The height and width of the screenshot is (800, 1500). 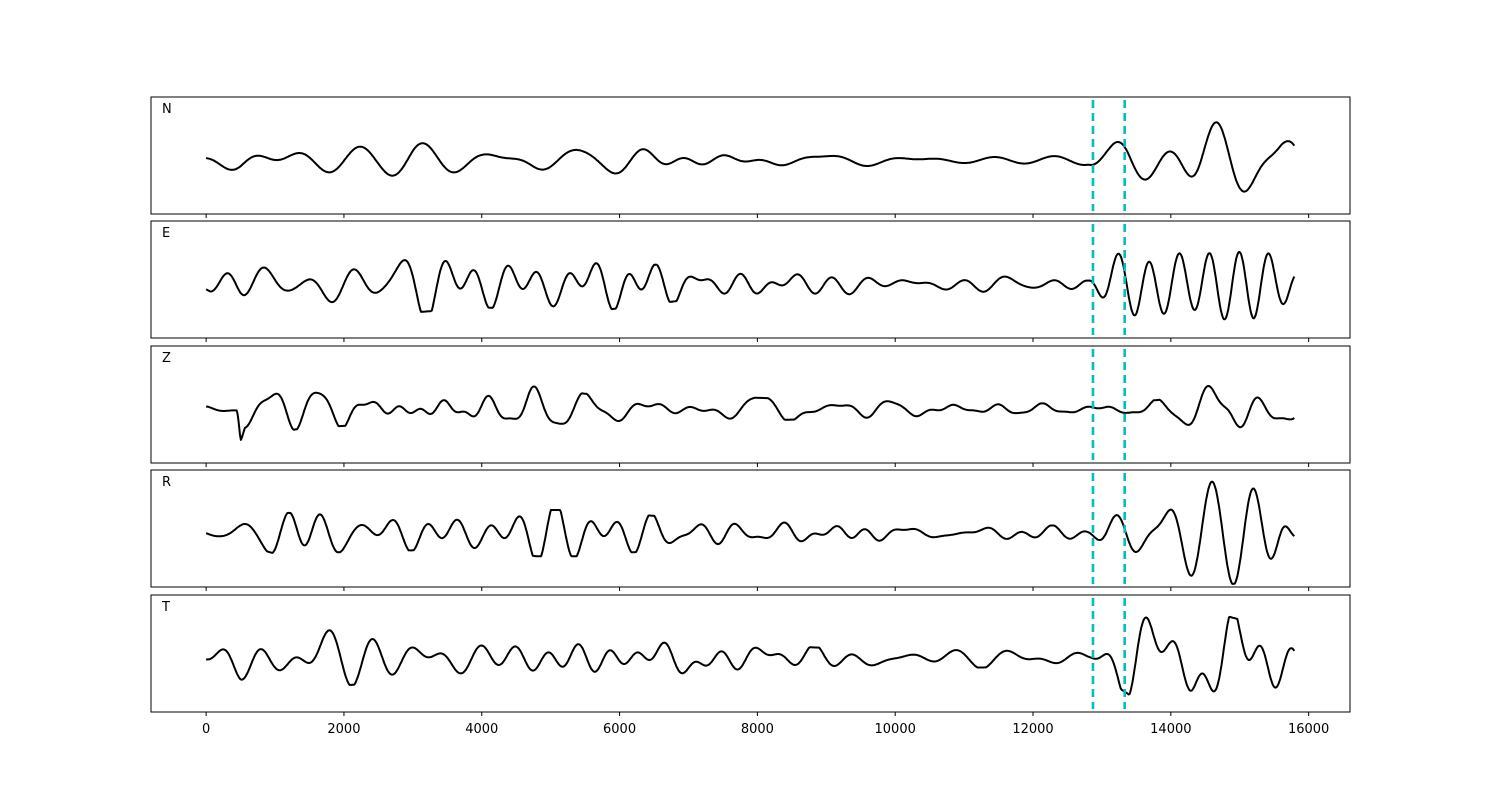 I want to click on panel-label: R, so click(x=166, y=482).